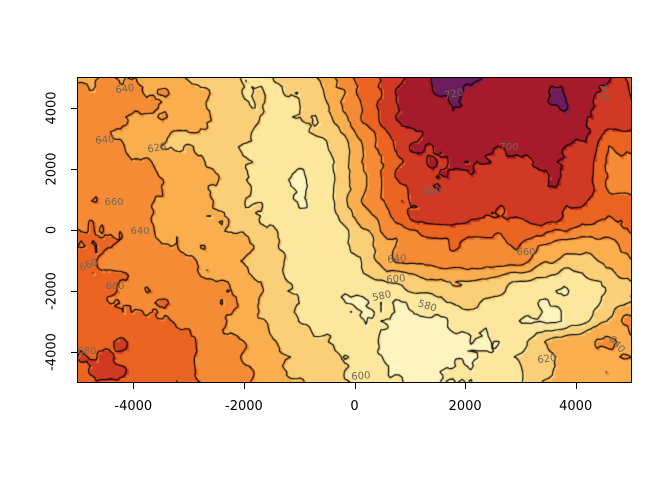 The height and width of the screenshot is (480, 672). I want to click on y-axis-tick-label: -4000, so click(52, 351).